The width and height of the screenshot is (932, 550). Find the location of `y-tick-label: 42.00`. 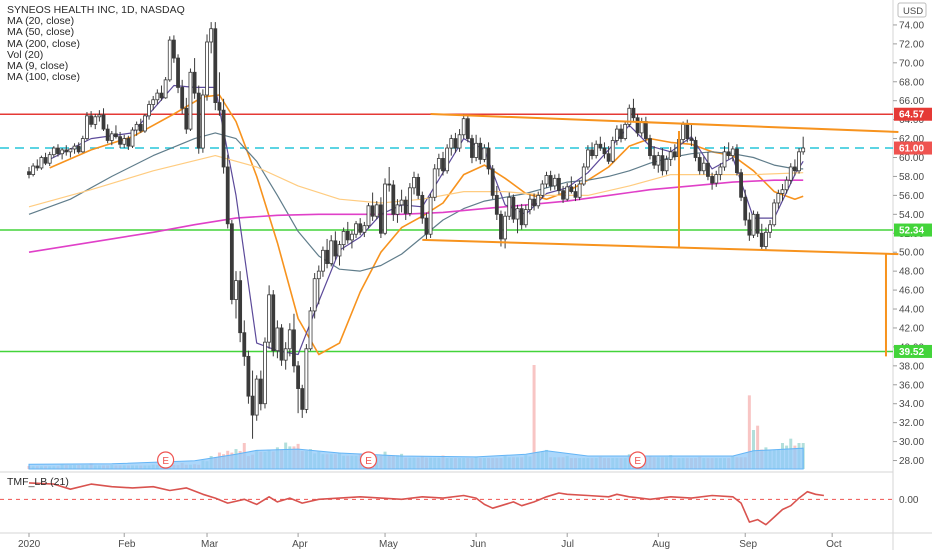

y-tick-label: 42.00 is located at coordinates (911, 328).